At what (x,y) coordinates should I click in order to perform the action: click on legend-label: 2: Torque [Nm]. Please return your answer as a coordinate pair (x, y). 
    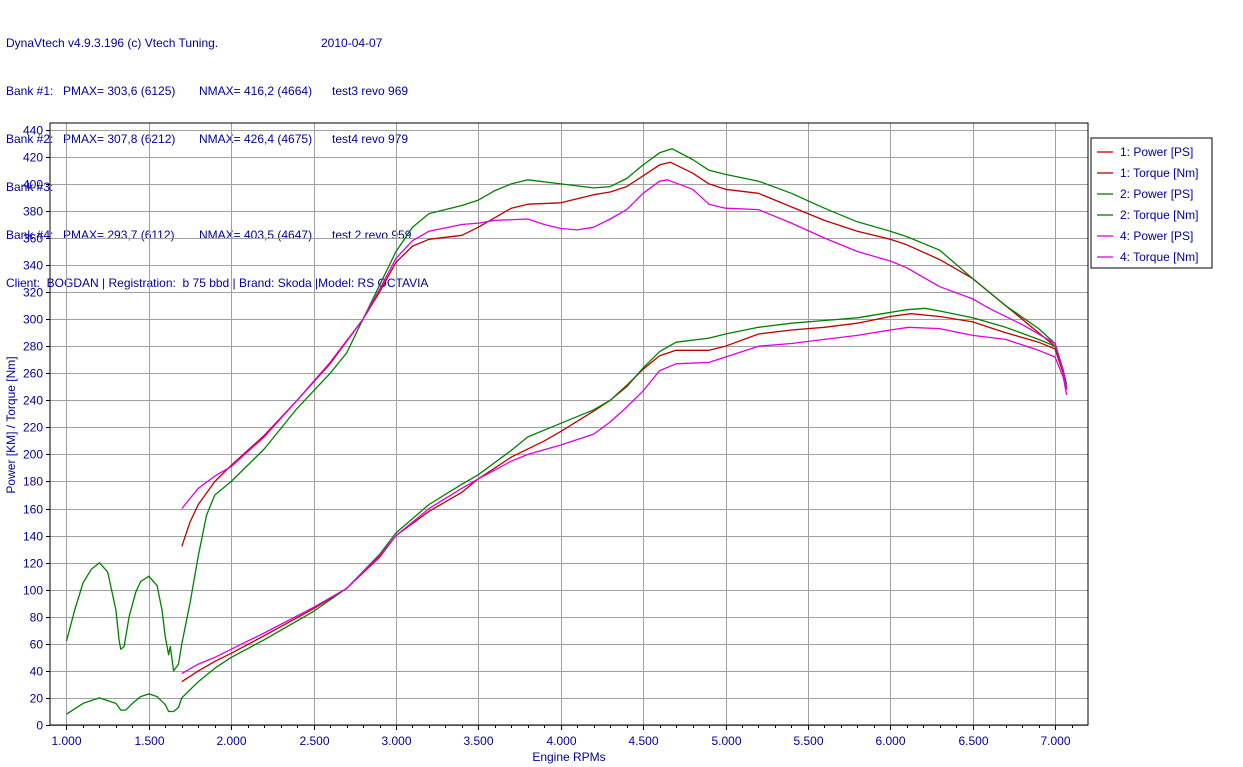
    Looking at the image, I should click on (1159, 215).